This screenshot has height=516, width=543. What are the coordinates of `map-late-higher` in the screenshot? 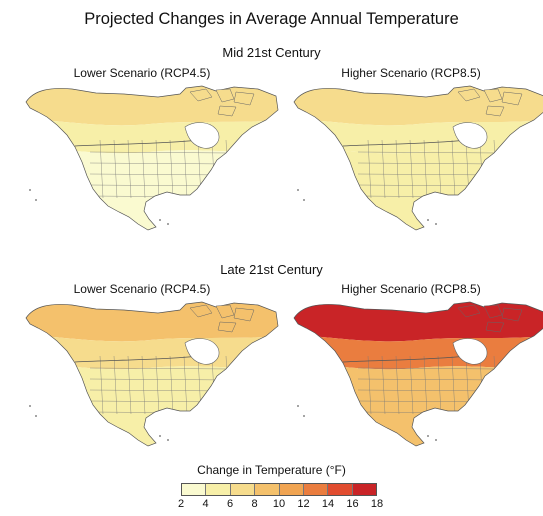 It's located at (418, 374).